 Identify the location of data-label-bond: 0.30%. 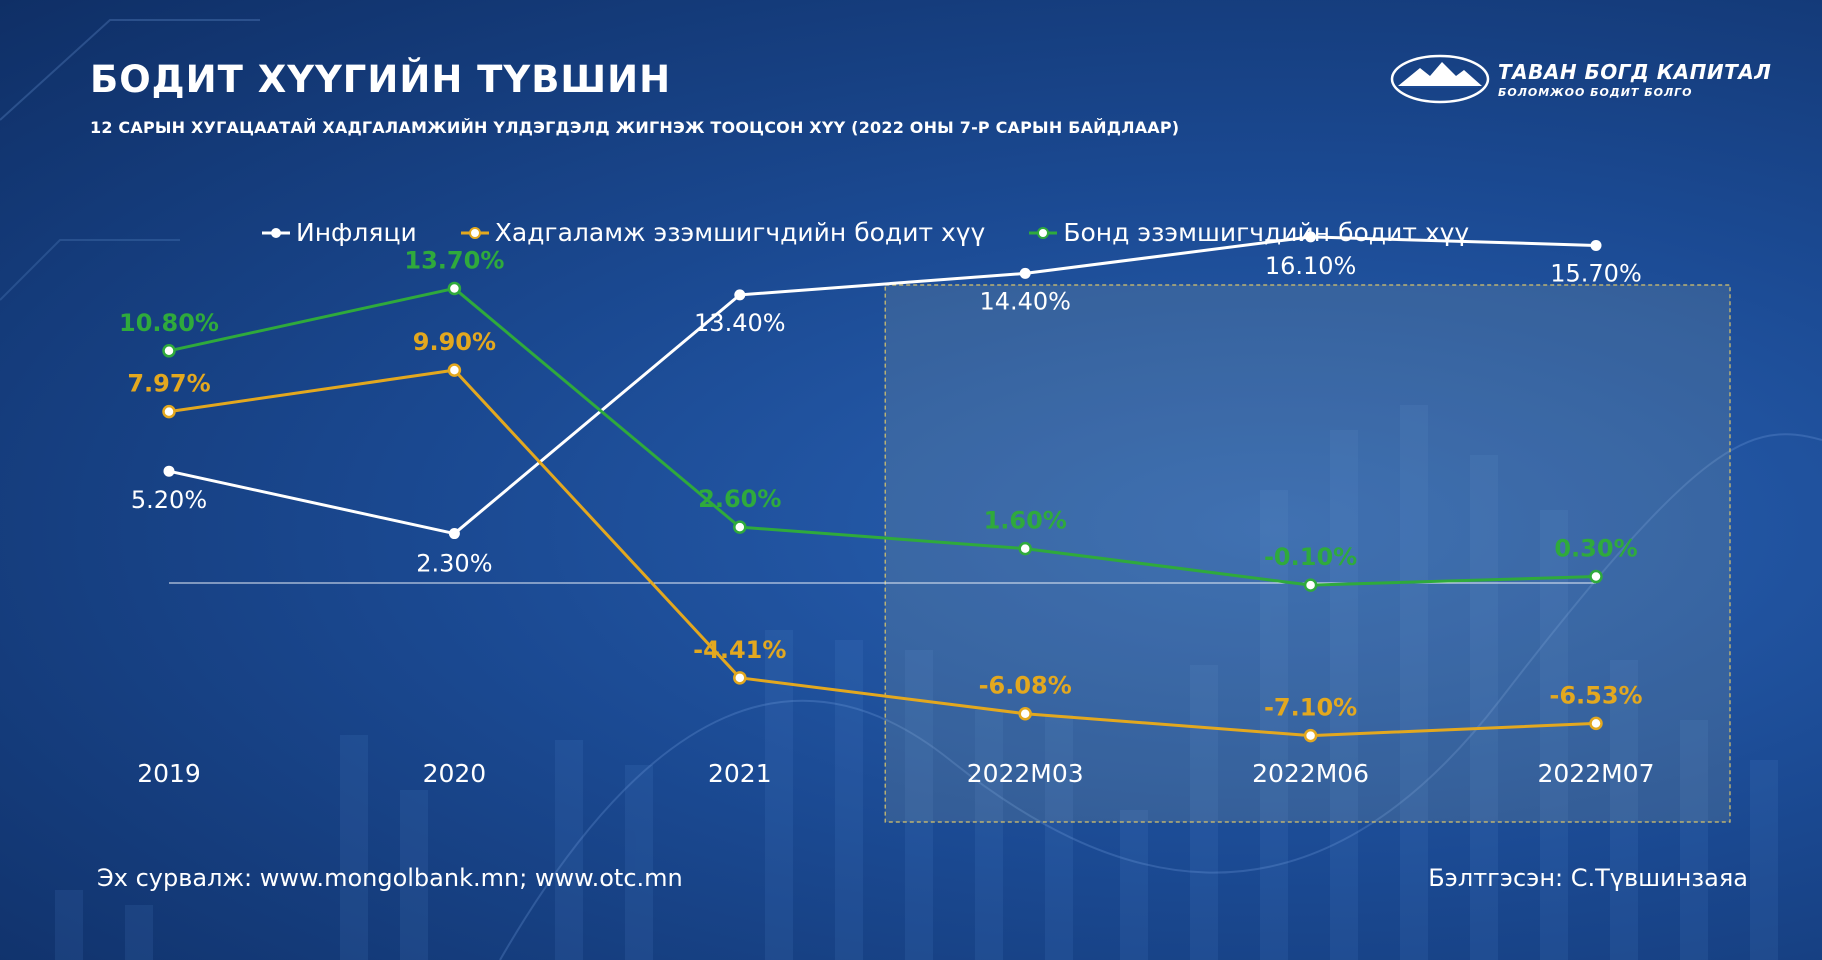
(1595, 549).